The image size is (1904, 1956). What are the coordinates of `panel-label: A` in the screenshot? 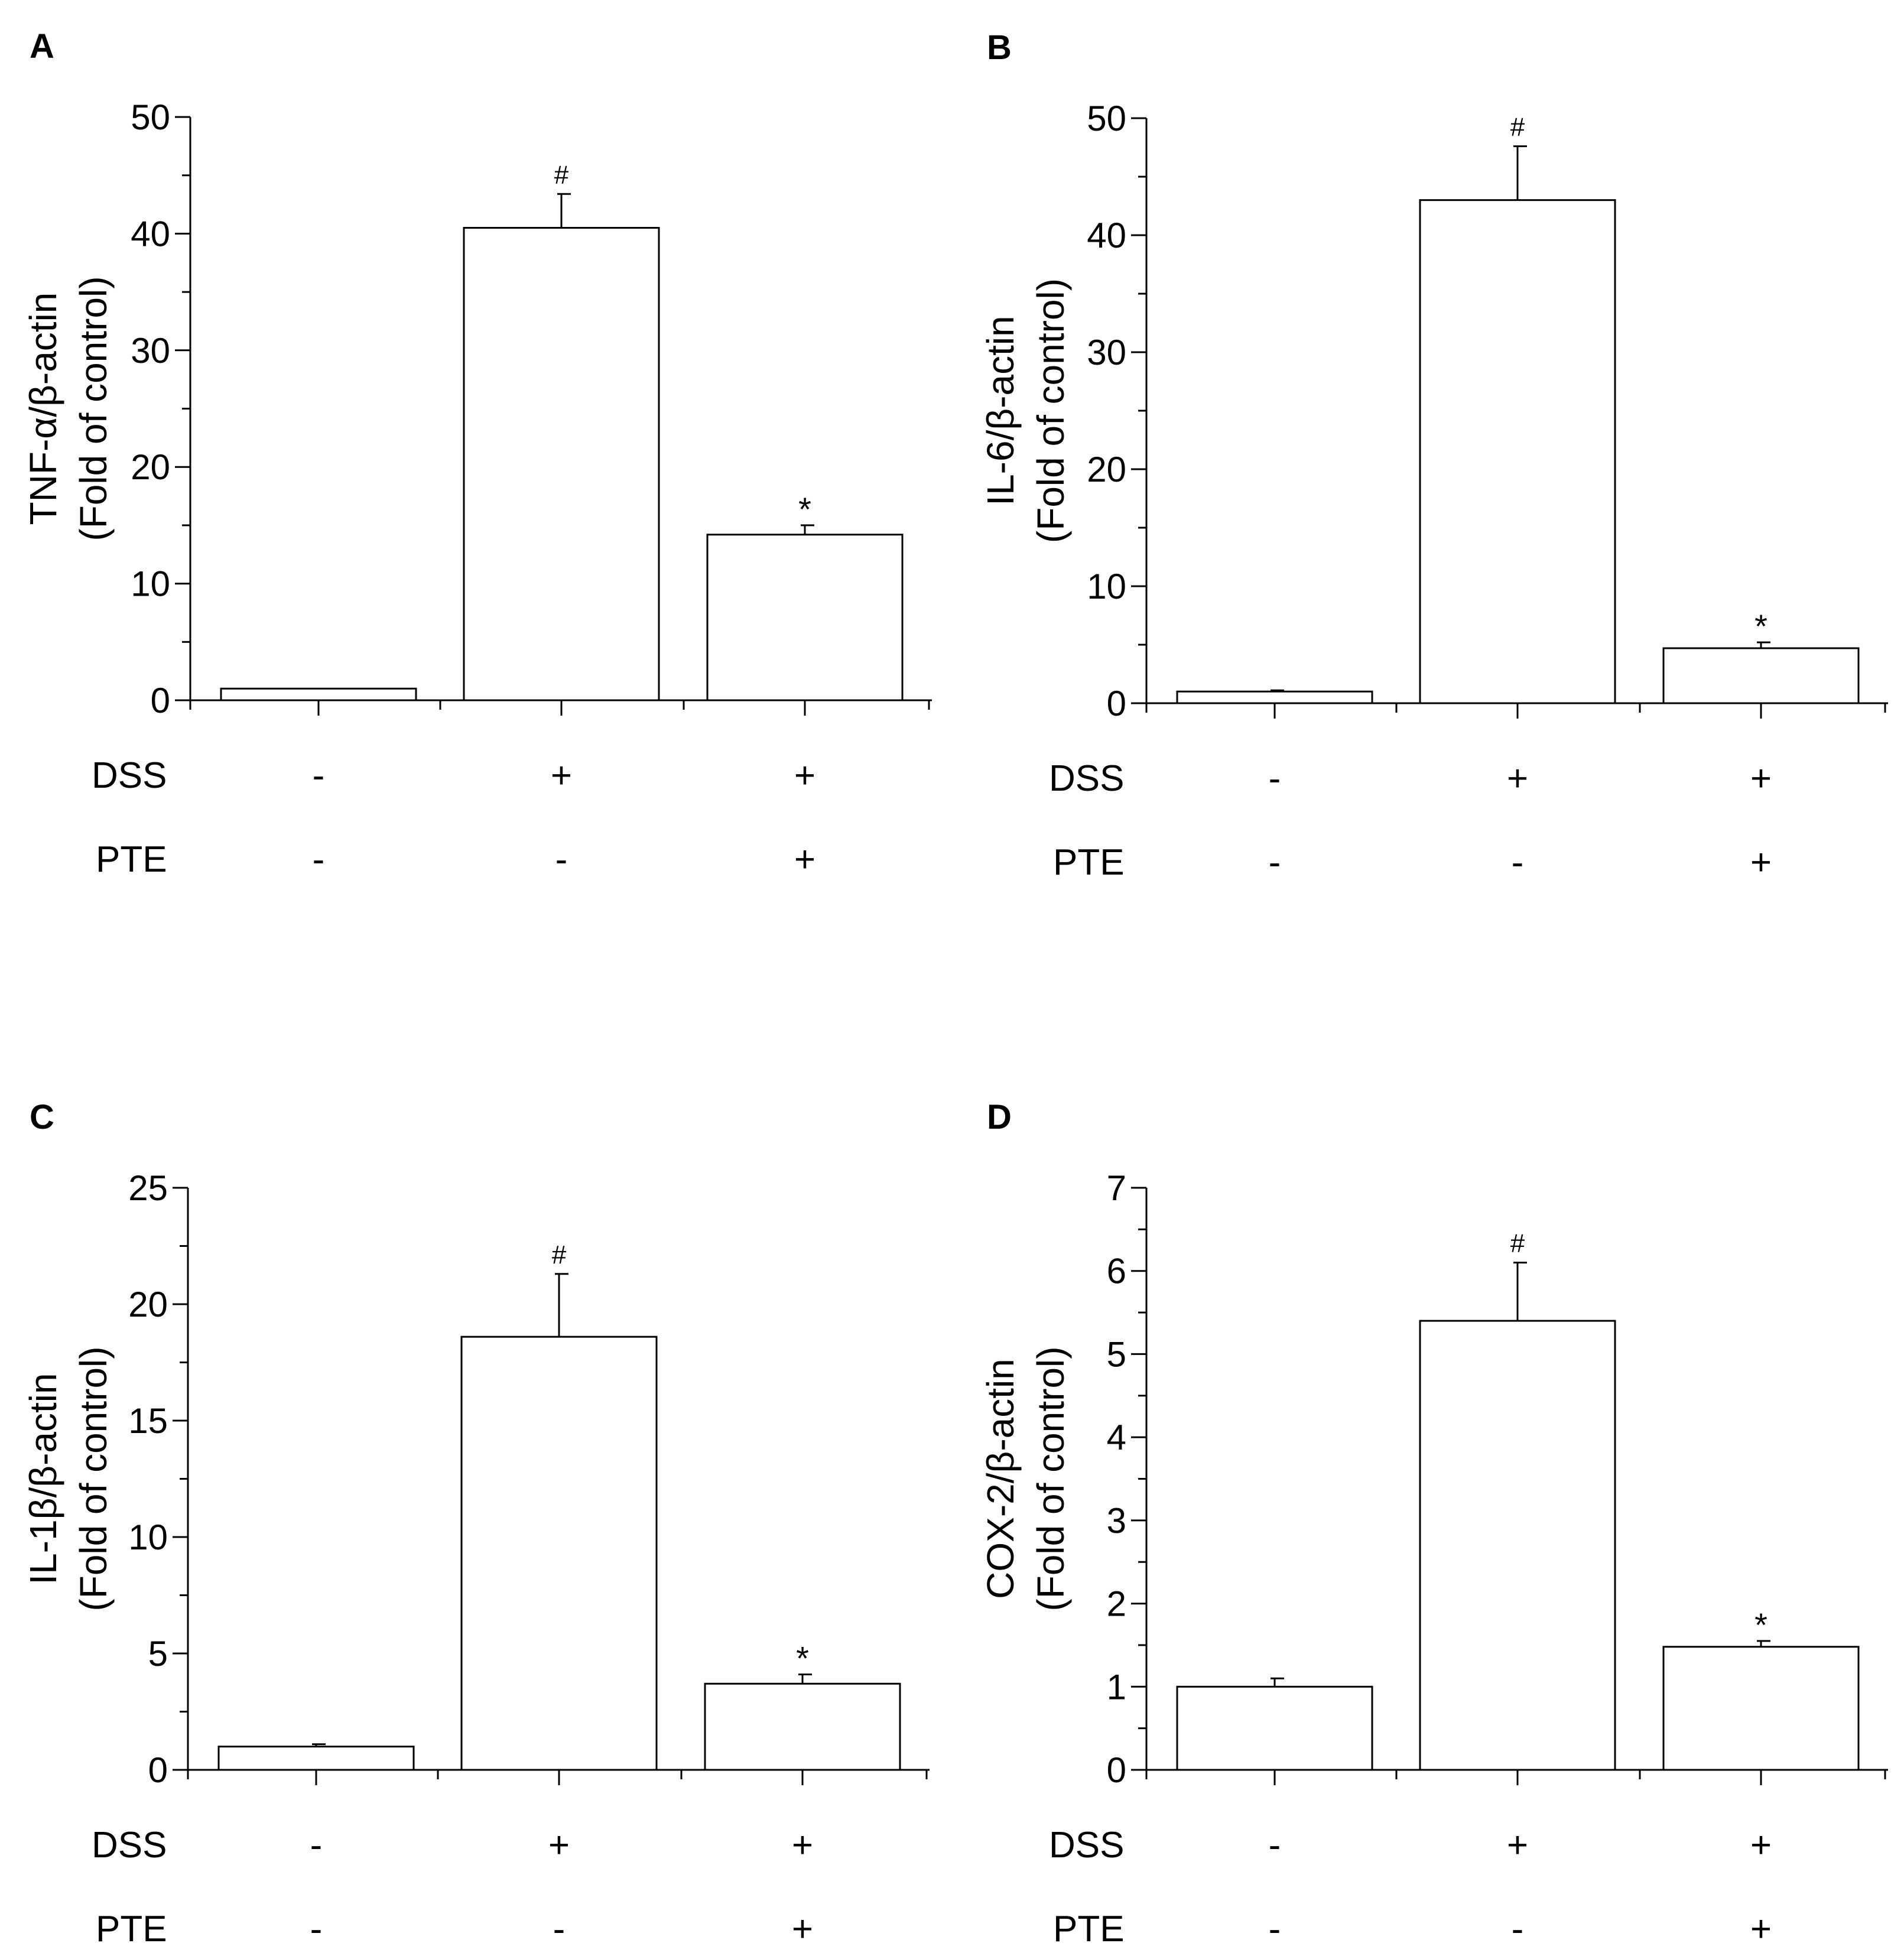 It's located at (42, 47).